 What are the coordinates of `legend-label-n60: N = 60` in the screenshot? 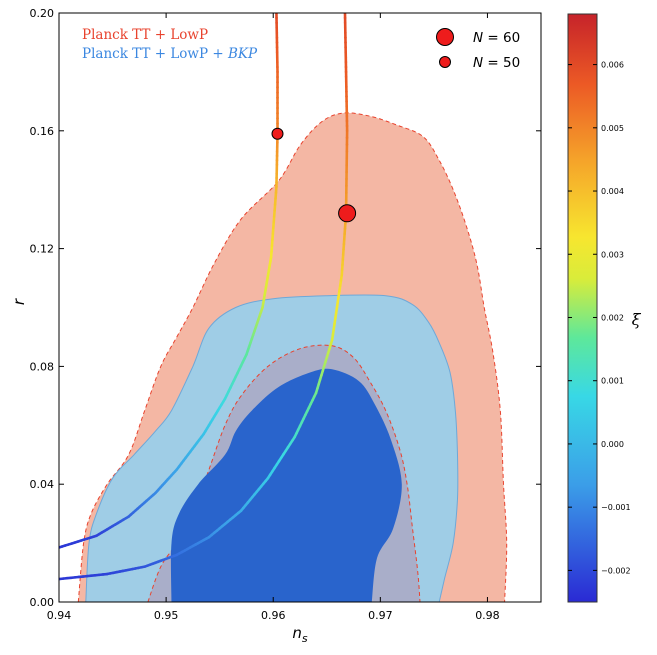 It's located at (496, 38).